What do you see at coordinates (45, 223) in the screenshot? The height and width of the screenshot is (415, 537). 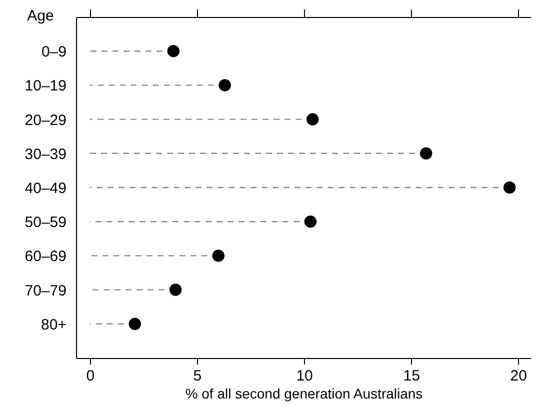 I see `y-tick-label: 50–59` at bounding box center [45, 223].